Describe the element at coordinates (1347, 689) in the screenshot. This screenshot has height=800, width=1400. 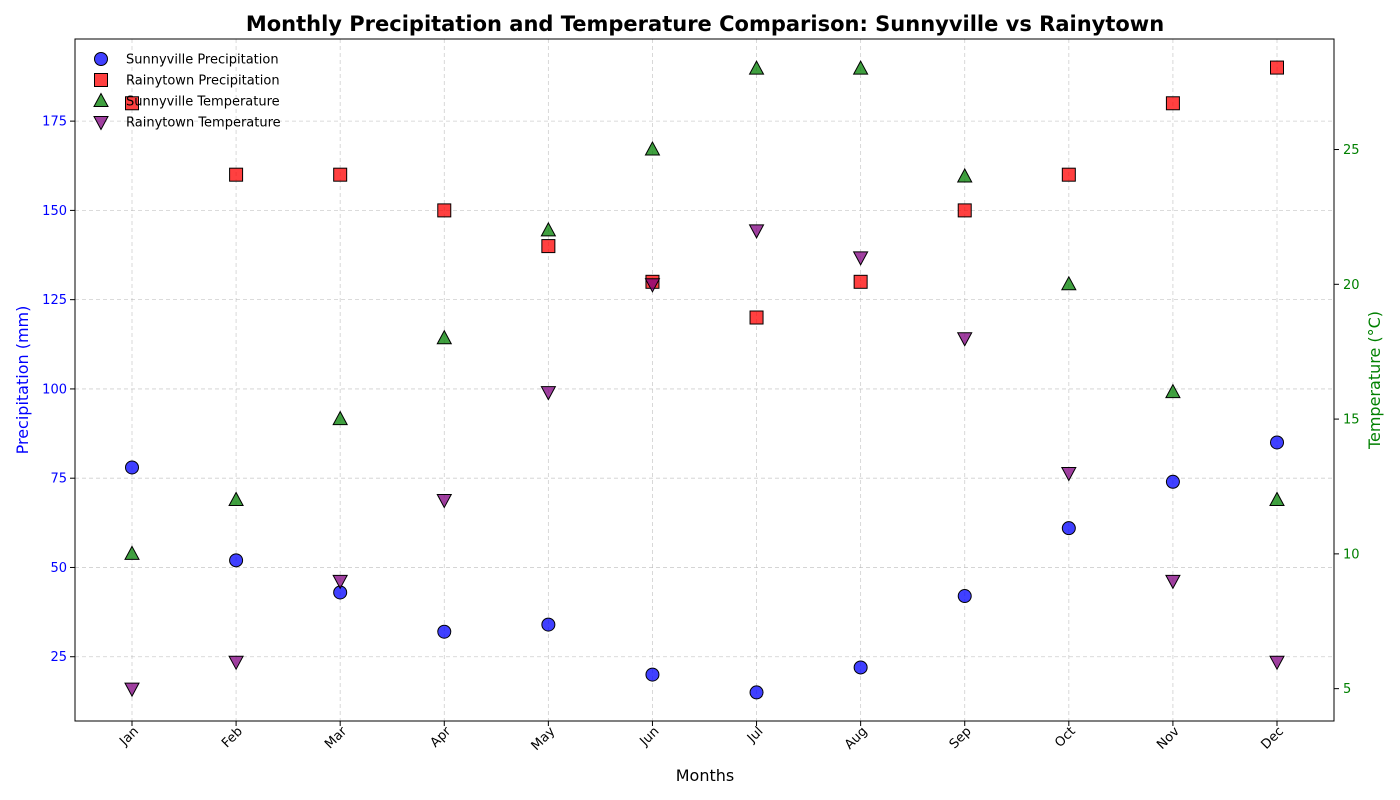
I see `y-right-tick-label: 5` at that location.